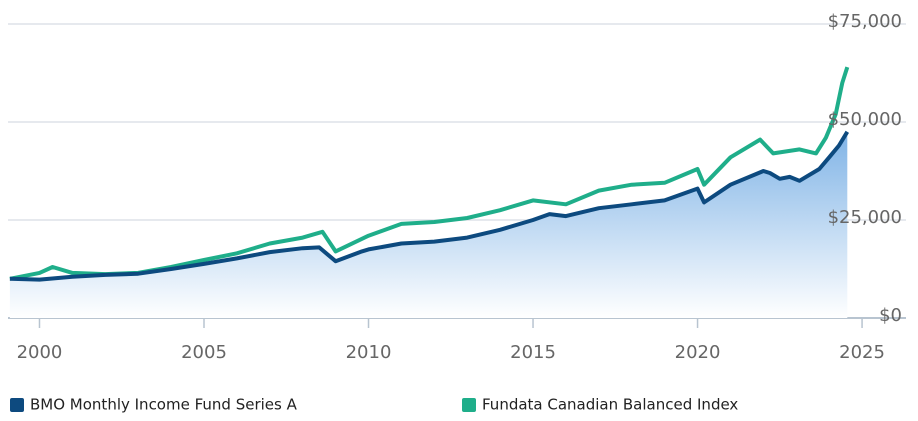 This screenshot has width=918, height=421. Describe the element at coordinates (862, 352) in the screenshot. I see `x-tick-label: 2025` at that location.